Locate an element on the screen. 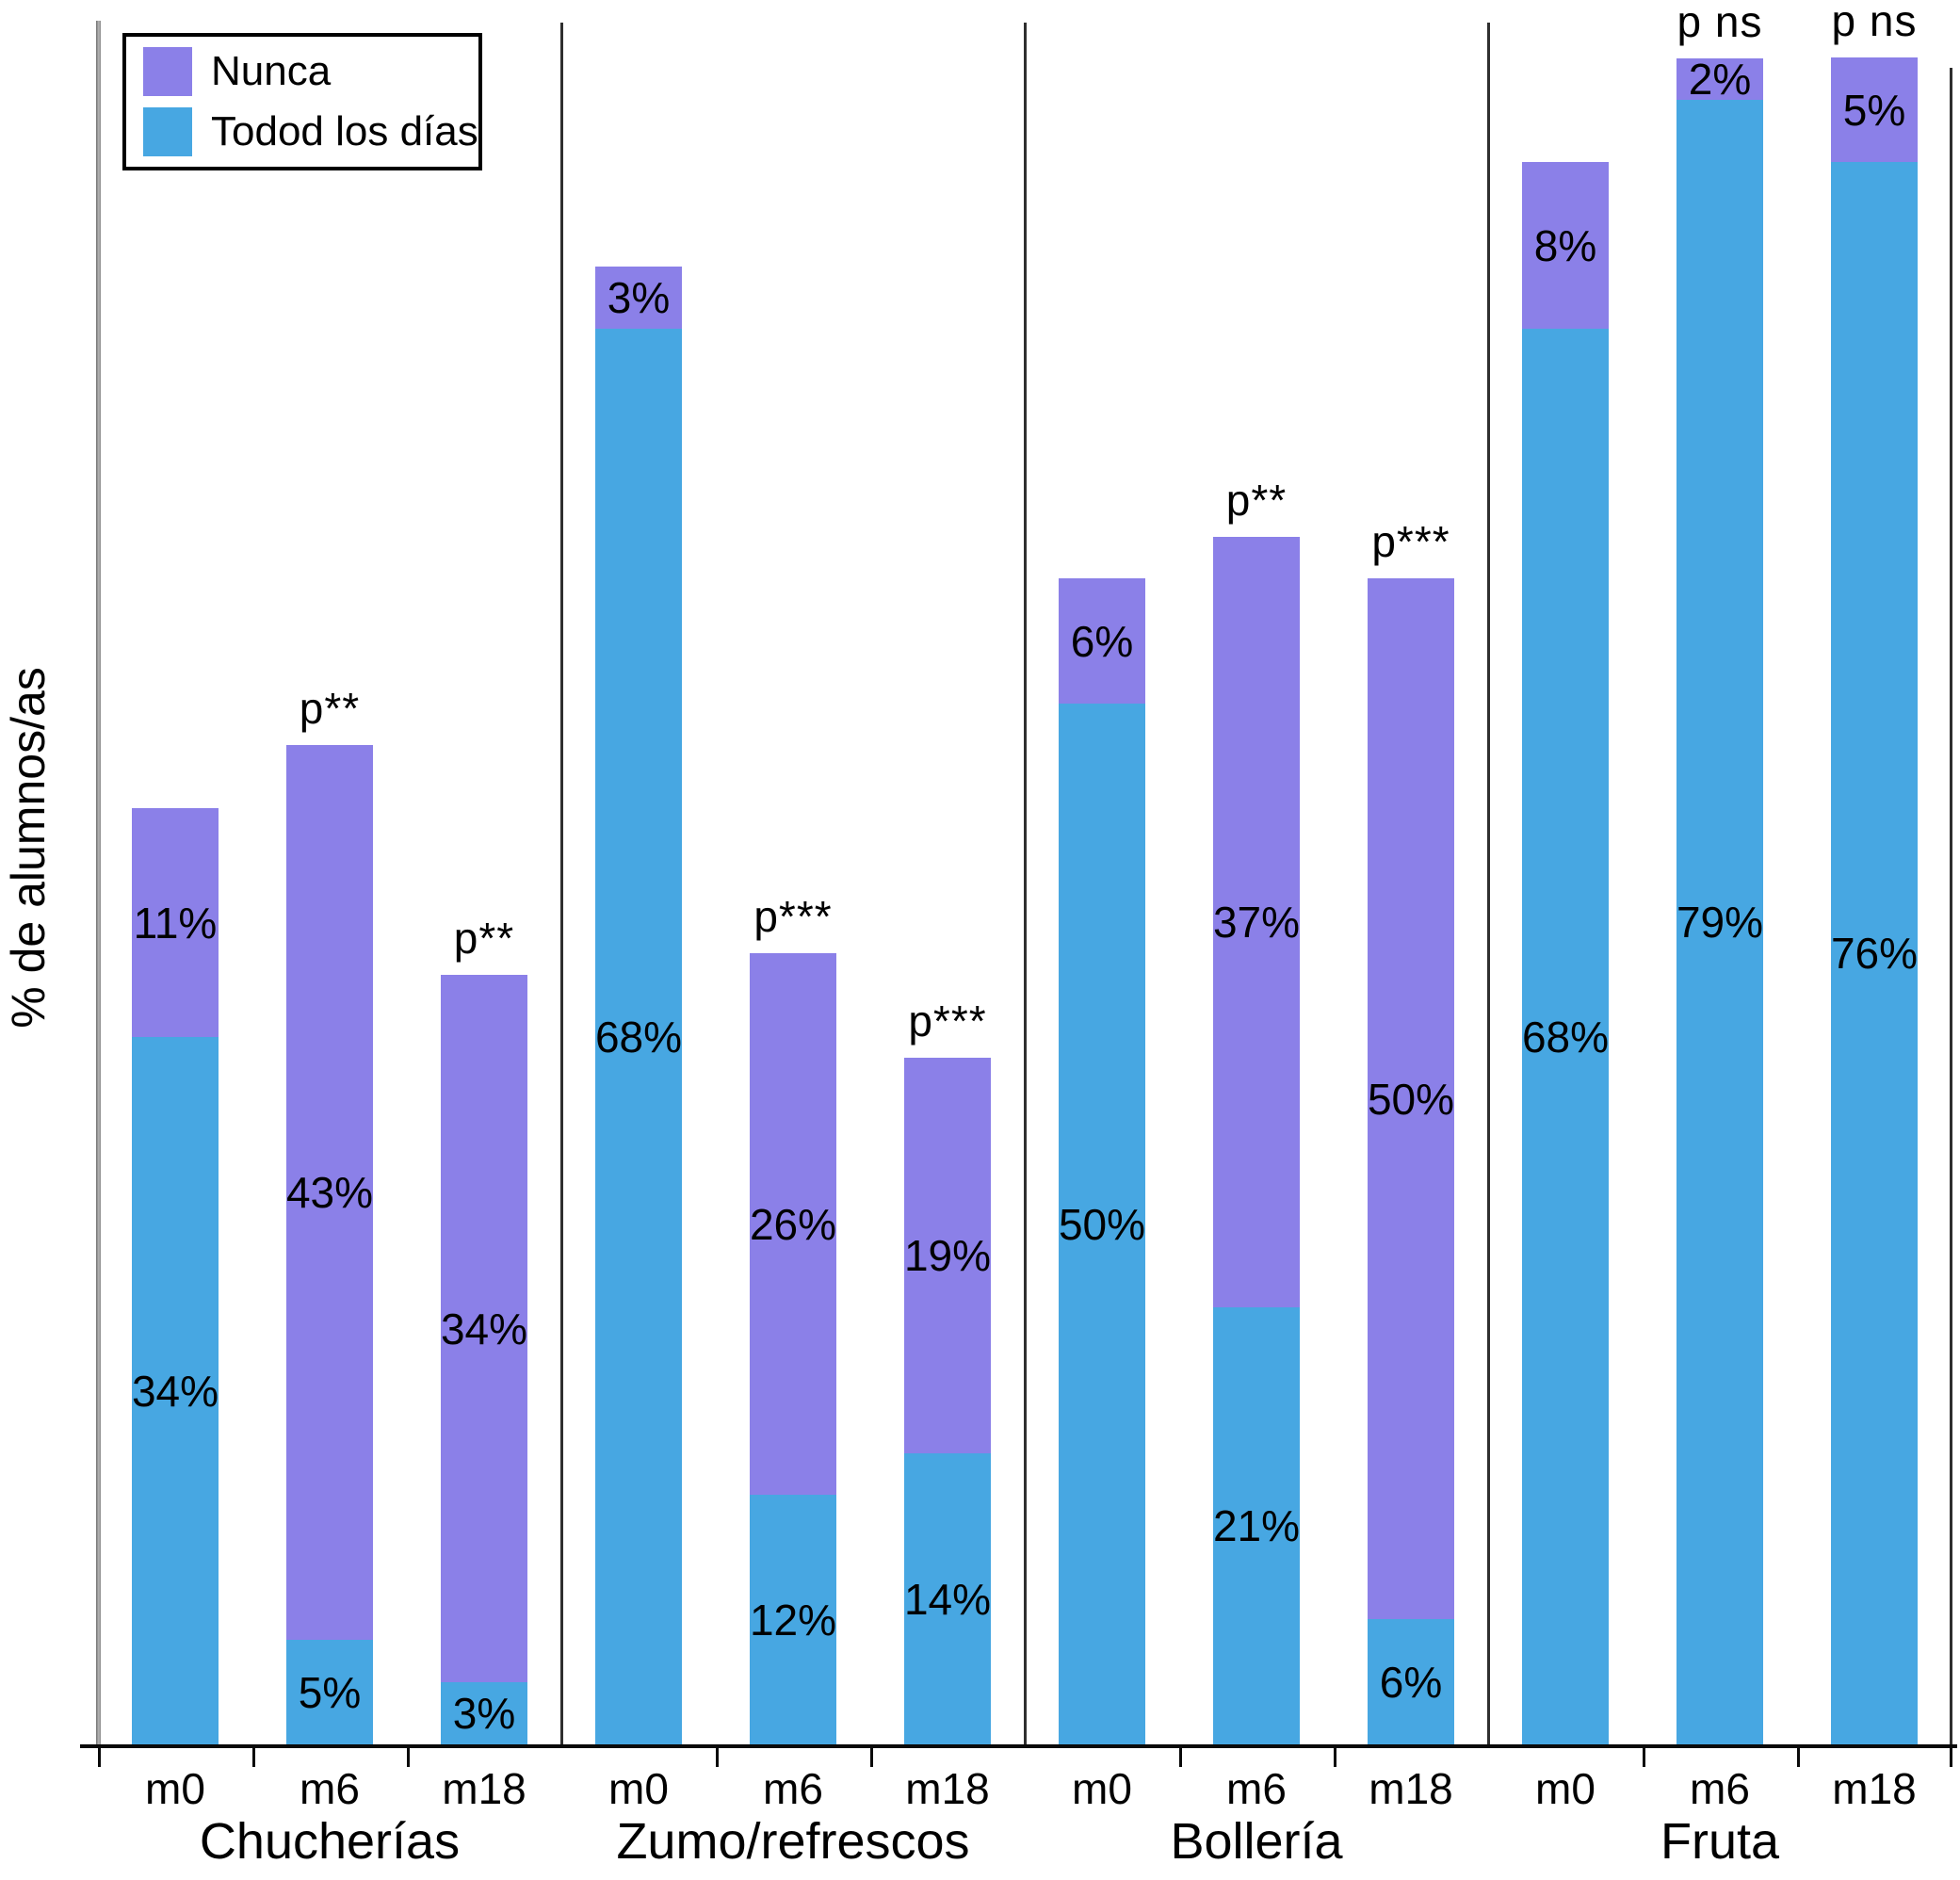 The width and height of the screenshot is (1960, 1880). group-label-Fruta: Fruta is located at coordinates (1720, 1841).